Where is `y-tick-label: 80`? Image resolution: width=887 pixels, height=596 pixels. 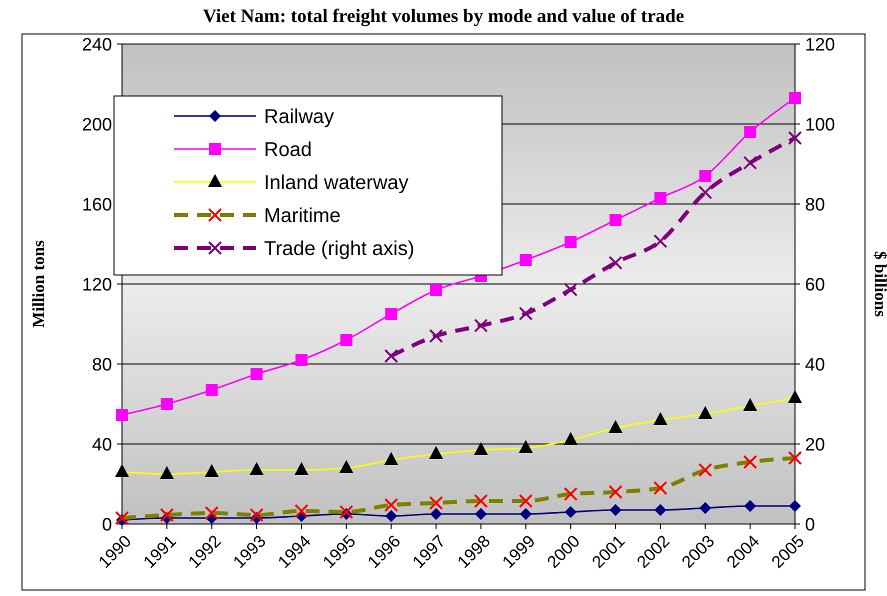
y-tick-label: 80 is located at coordinates (102, 364).